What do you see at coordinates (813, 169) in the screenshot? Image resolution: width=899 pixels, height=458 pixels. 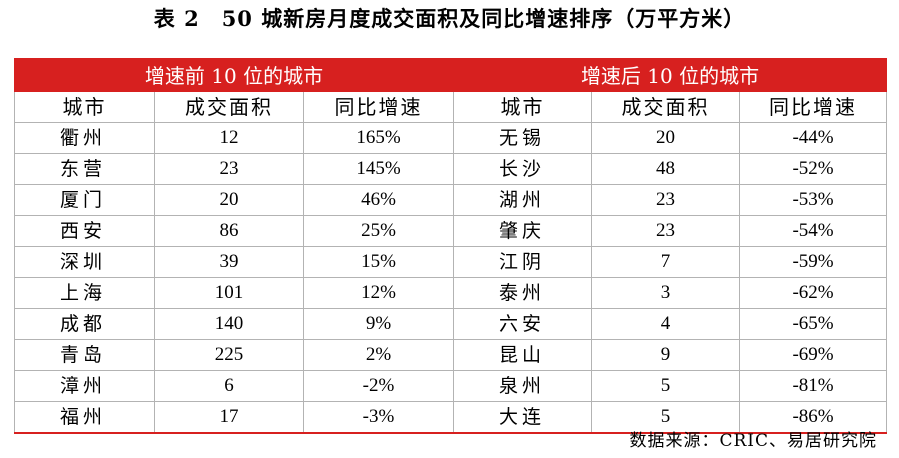 I see `bottom-yoy-cell: -52%` at bounding box center [813, 169].